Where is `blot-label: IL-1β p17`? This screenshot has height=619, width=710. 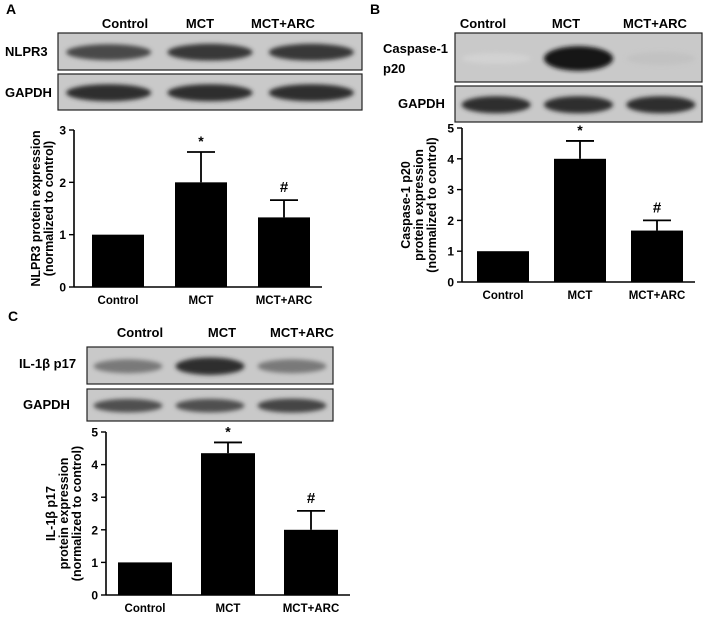 blot-label: IL-1β p17 is located at coordinates (47, 363).